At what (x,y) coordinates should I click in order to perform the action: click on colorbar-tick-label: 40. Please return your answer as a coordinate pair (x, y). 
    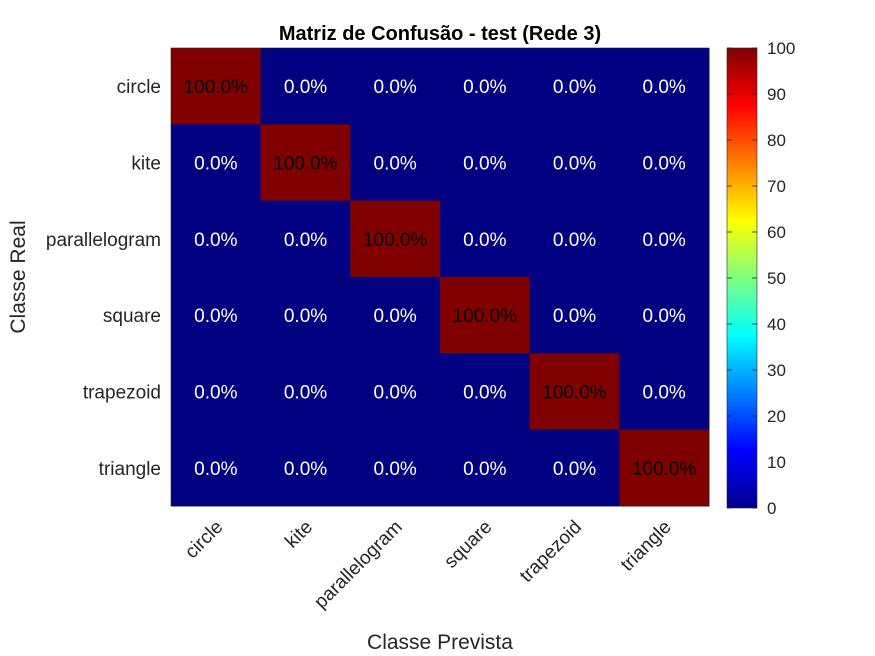
    Looking at the image, I should click on (776, 324).